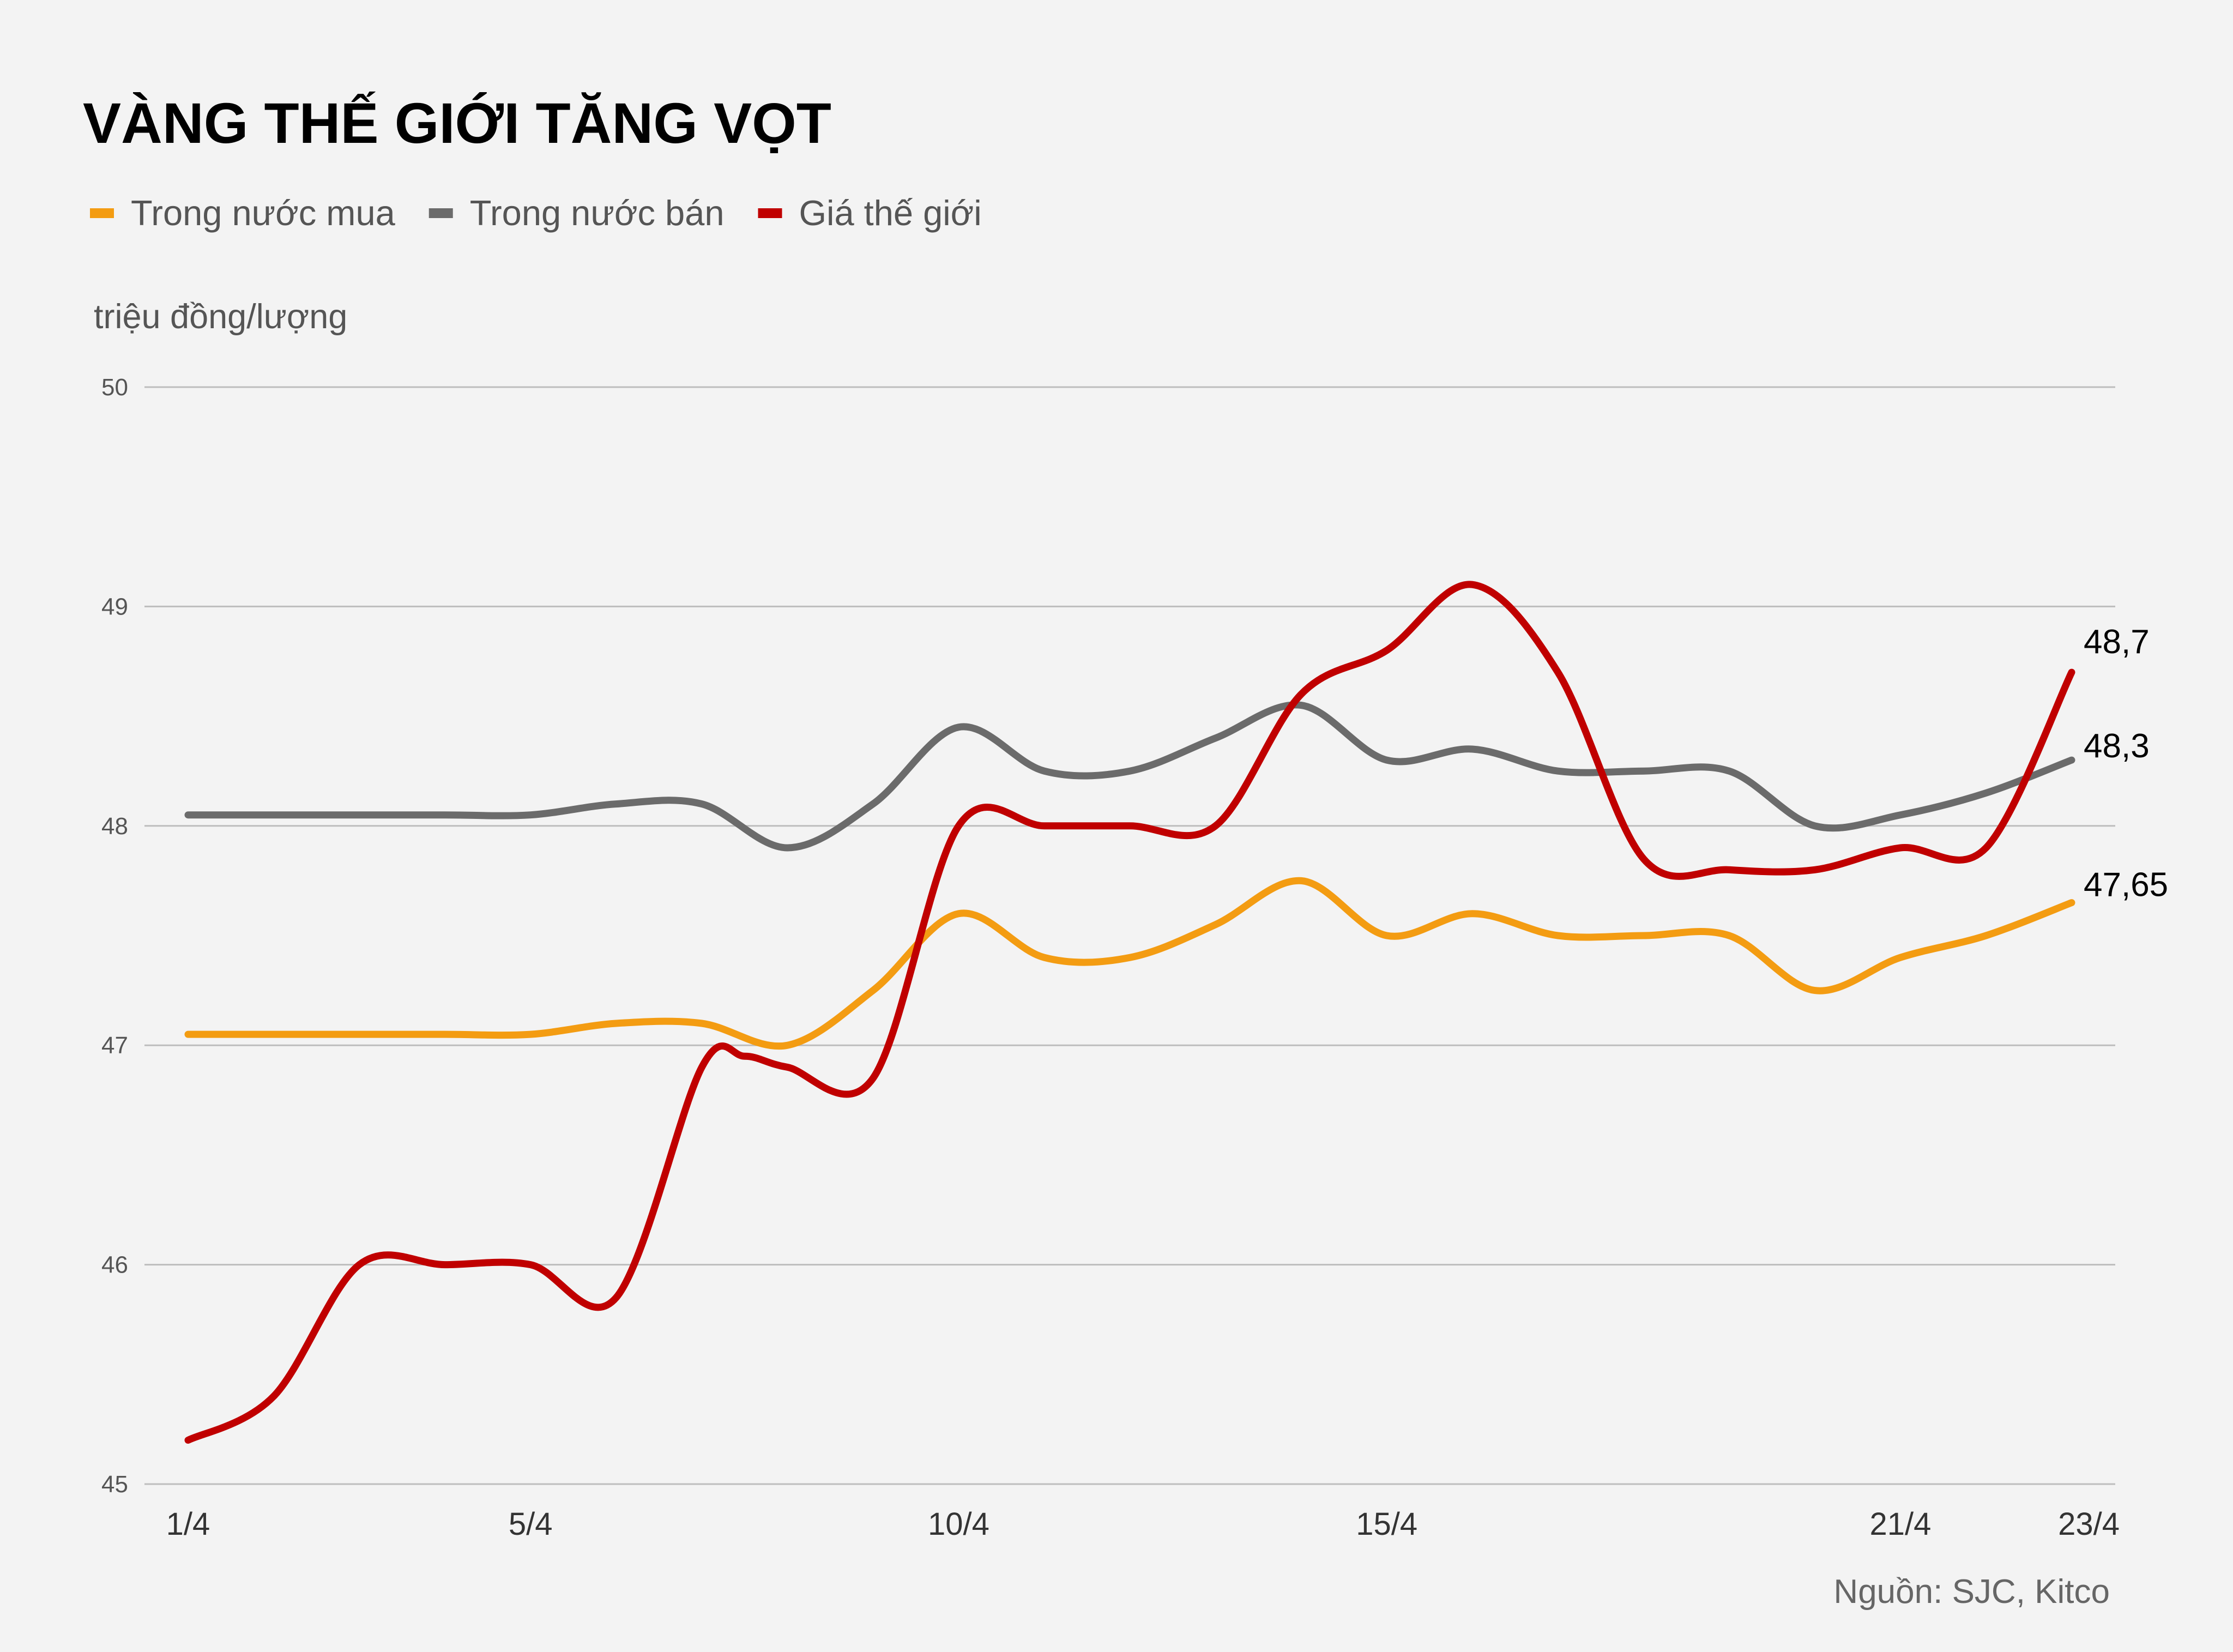 This screenshot has width=2233, height=1652. Describe the element at coordinates (531, 1524) in the screenshot. I see `x-tick-label: 5/4` at that location.